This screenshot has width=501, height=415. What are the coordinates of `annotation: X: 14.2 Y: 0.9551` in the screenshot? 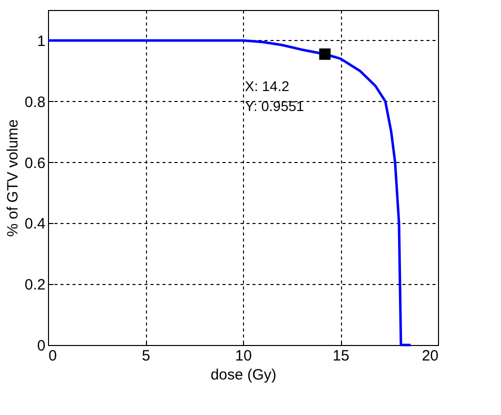 It's located at (274, 96).